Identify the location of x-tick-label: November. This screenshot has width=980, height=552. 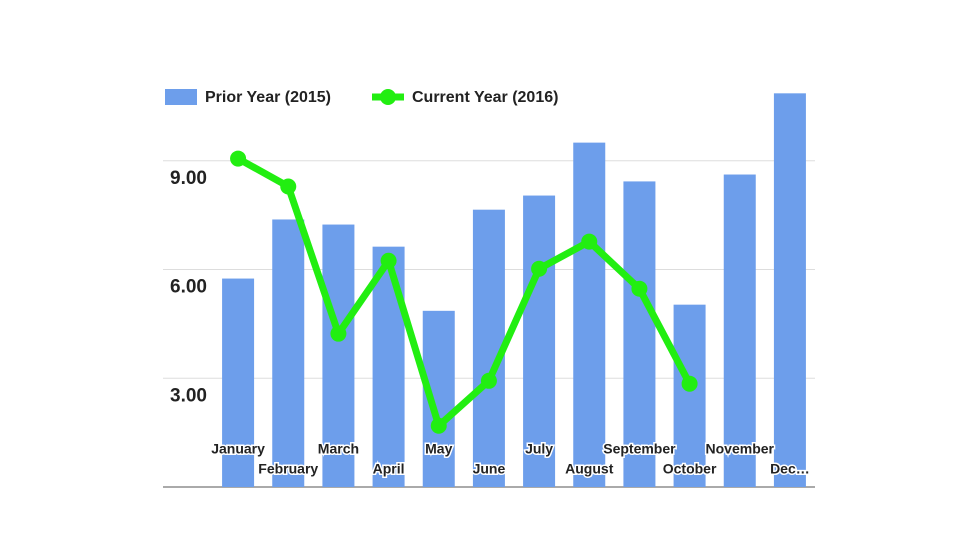
(740, 449).